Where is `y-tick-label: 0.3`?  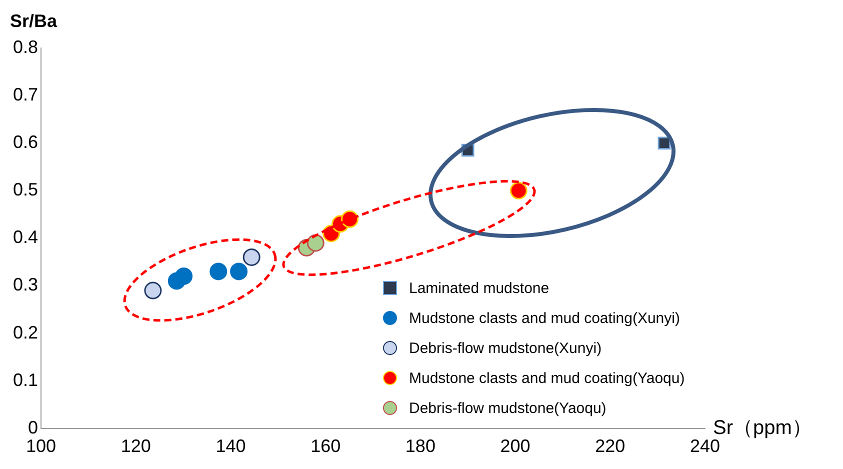
y-tick-label: 0.3 is located at coordinates (25, 284).